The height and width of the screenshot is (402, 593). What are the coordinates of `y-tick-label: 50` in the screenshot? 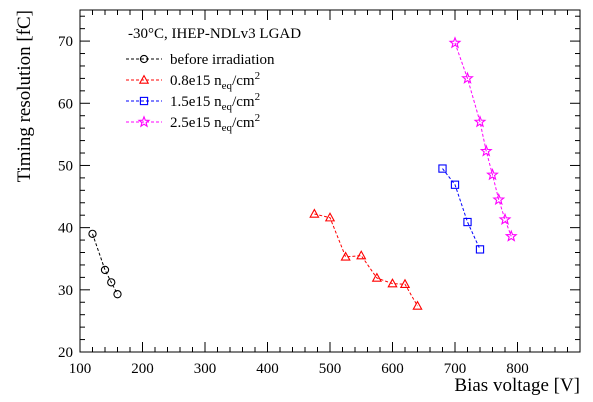 It's located at (65, 166).